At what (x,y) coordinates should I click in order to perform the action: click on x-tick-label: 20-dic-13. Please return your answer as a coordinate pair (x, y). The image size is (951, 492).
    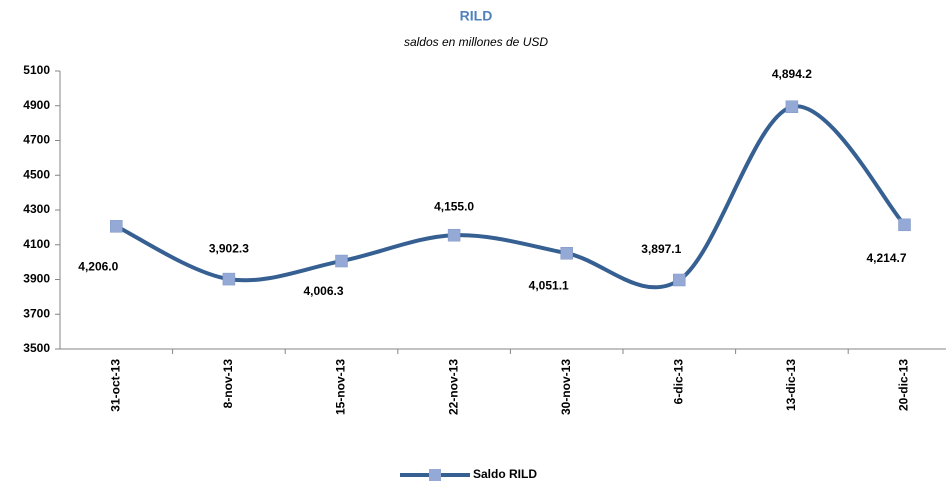
    Looking at the image, I should click on (904, 385).